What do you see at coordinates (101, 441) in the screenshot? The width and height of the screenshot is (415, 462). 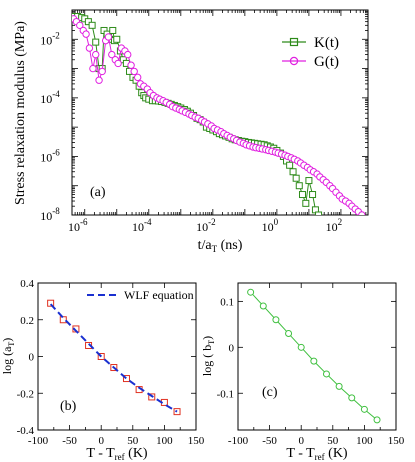 I see `panel-b-xtick-label: 0` at bounding box center [101, 441].